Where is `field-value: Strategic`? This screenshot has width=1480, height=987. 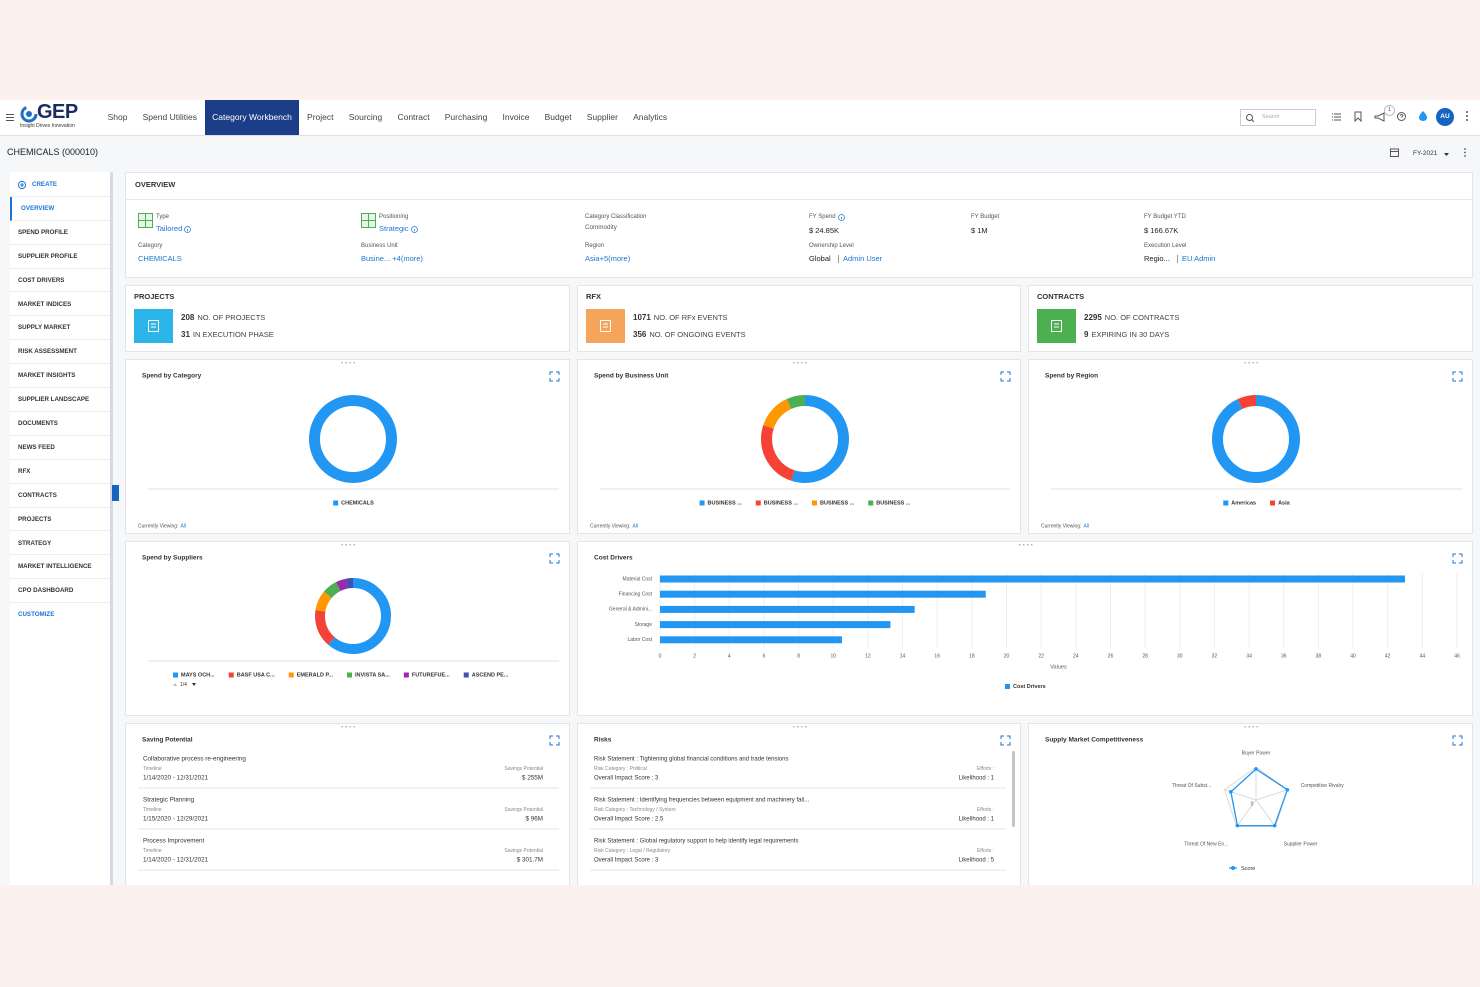
field-value: Strategic is located at coordinates (394, 228).